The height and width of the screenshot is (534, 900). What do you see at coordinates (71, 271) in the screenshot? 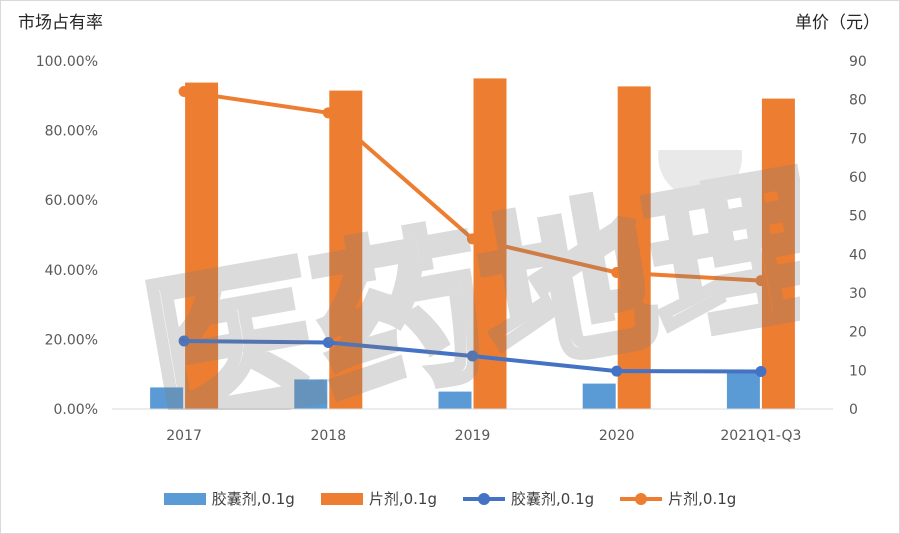
I see `left-tick-label: 40.00%` at bounding box center [71, 271].